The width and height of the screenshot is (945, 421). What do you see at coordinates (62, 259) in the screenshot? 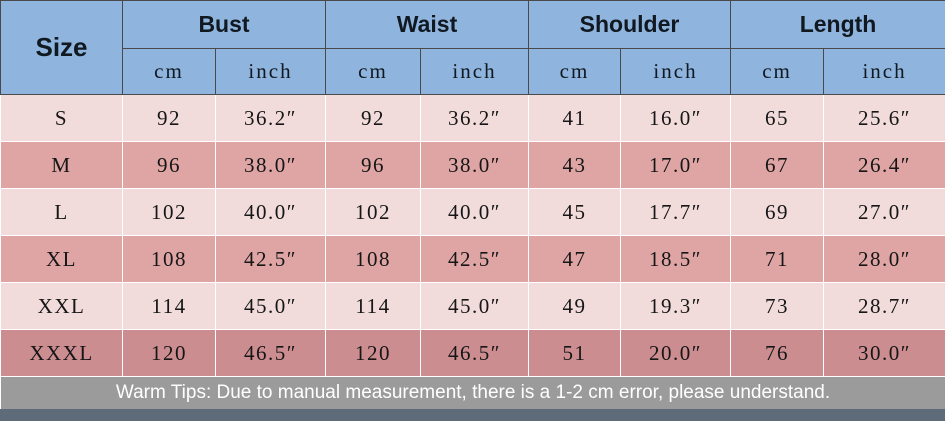
I see `size-cell: XL` at bounding box center [62, 259].